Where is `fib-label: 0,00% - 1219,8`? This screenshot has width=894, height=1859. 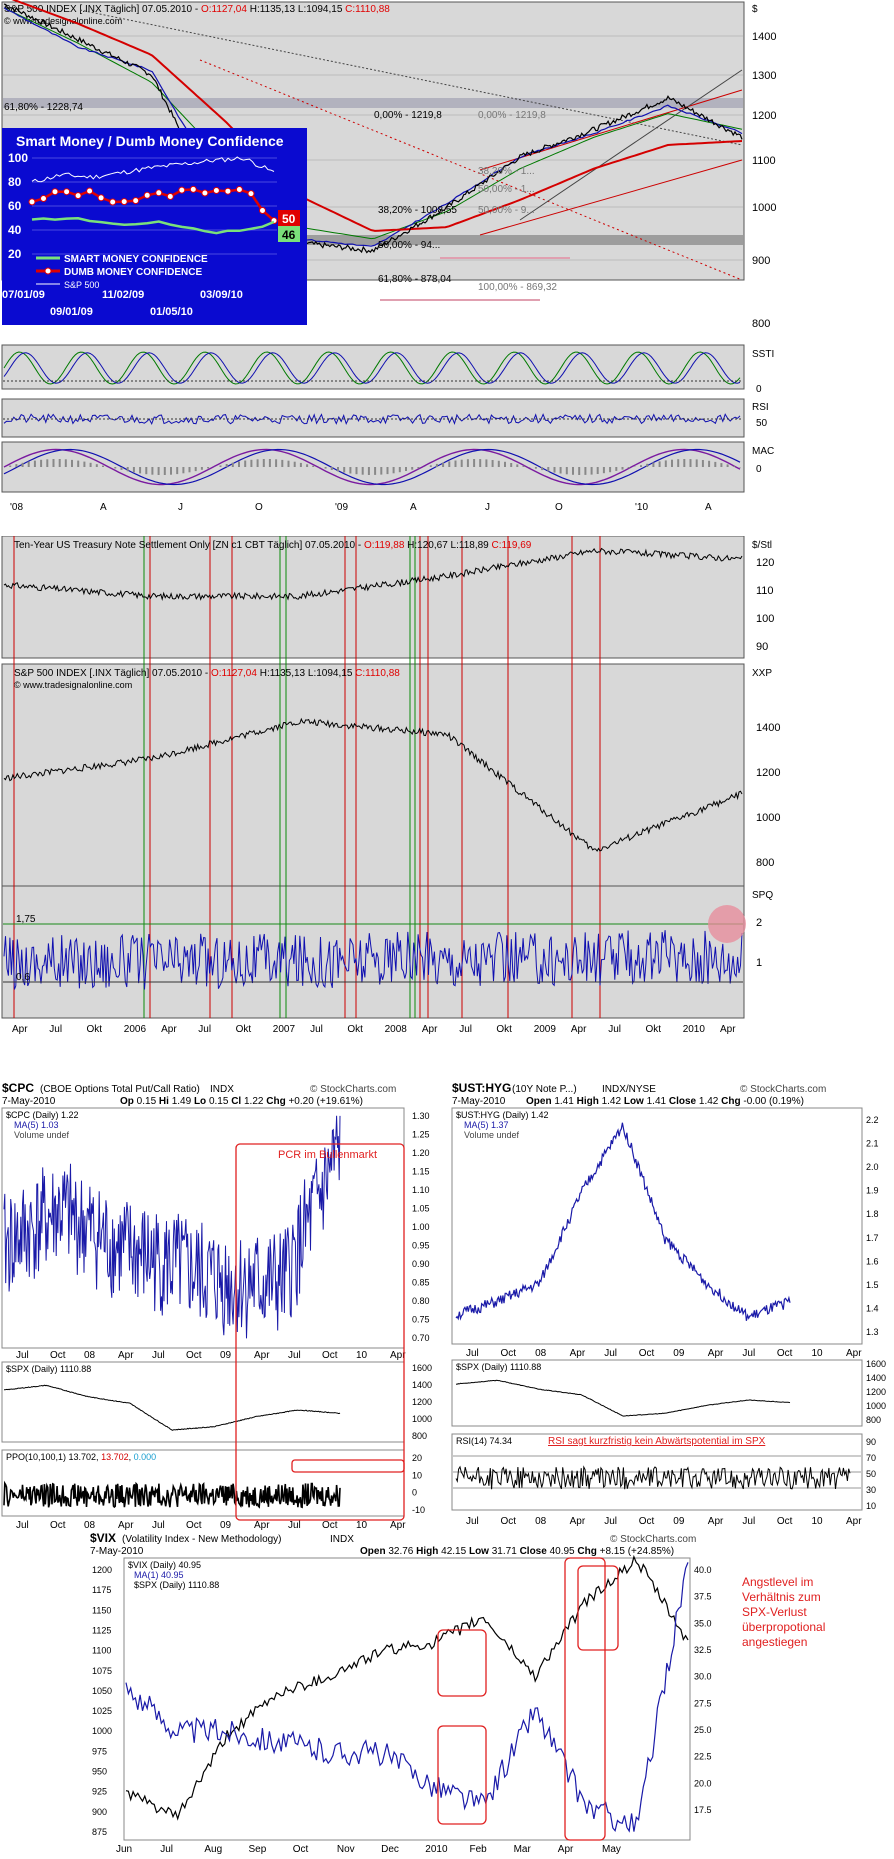 fib-label: 0,00% - 1219,8 is located at coordinates (512, 115).